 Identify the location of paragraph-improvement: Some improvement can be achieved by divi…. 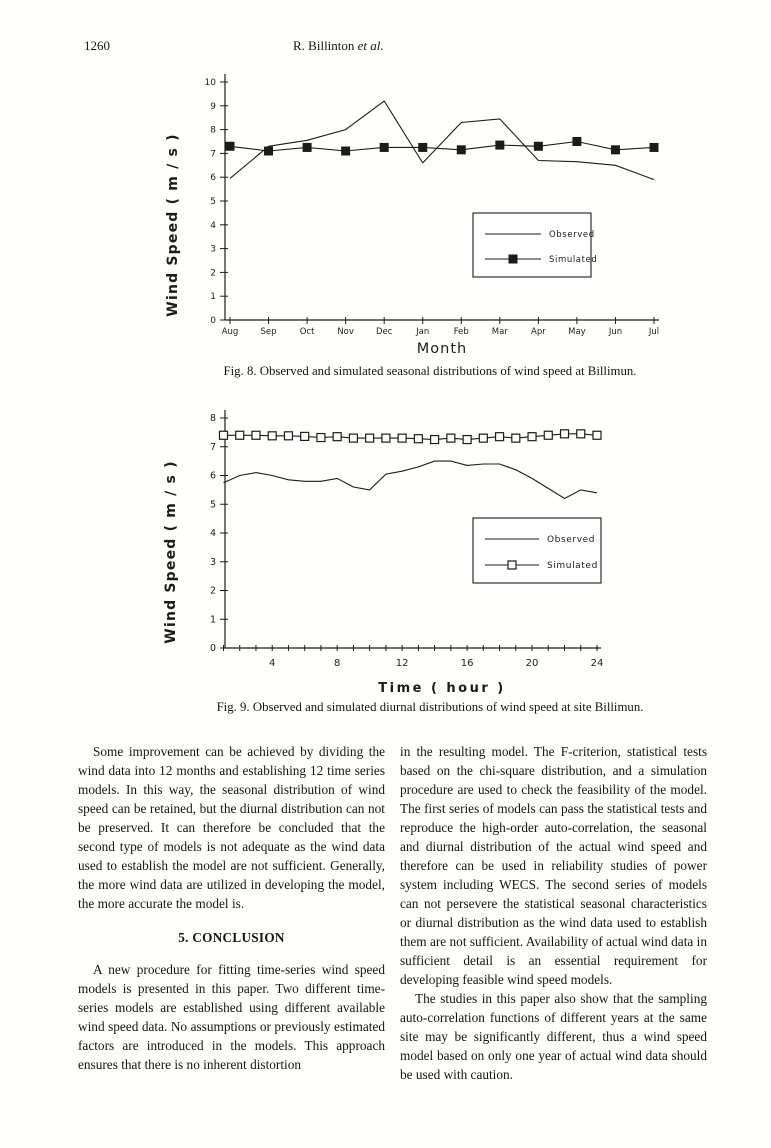
(231, 827).